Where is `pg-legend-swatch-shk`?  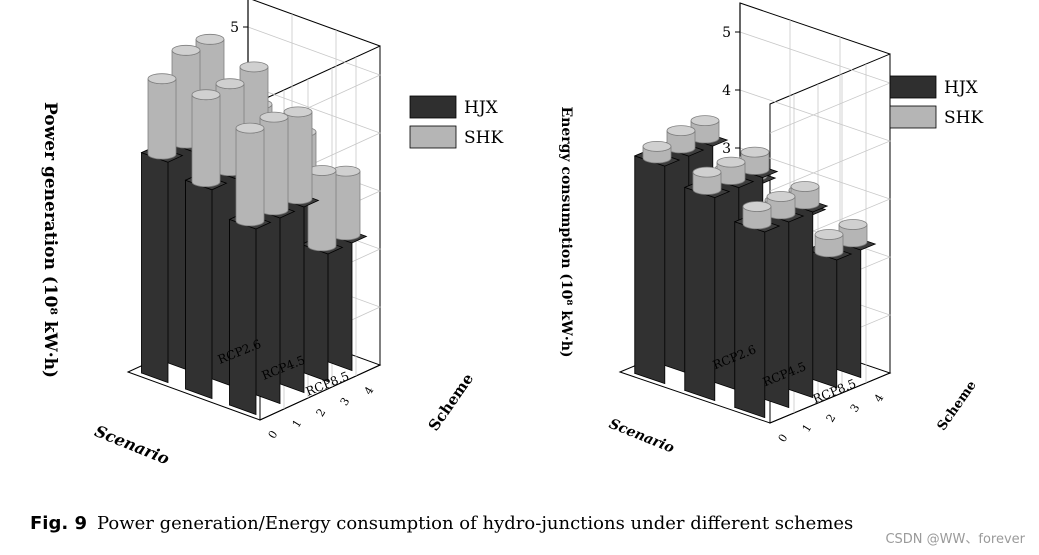 pg-legend-swatch-shk is located at coordinates (433, 137).